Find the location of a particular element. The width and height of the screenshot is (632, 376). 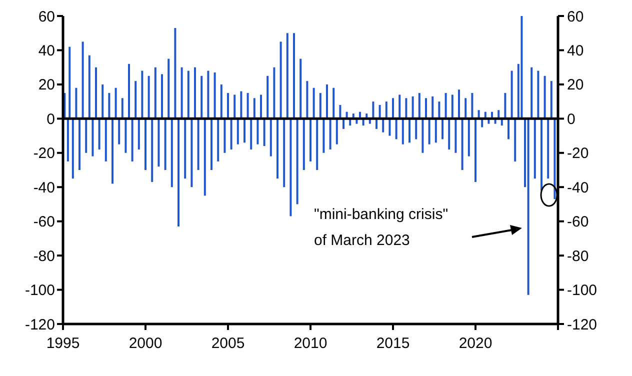

y2-tick-label: -40 is located at coordinates (578, 187).